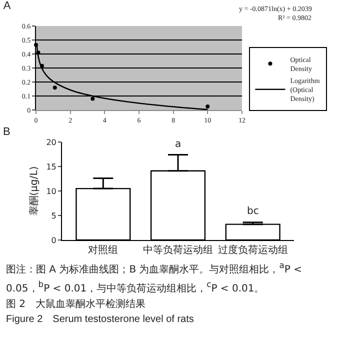 Image resolution: width=338 pixels, height=348 pixels. What do you see at coordinates (154, 277) in the screenshot?
I see `text: 图注：图 A 为标准曲线图；B 为血睾酮水平。与对照组相比，$^{a}$P < 0.05，$^{b}$P < 0.01，与中等负荷运动组相比，$^{c}$P < 0.01。` at bounding box center [154, 277].